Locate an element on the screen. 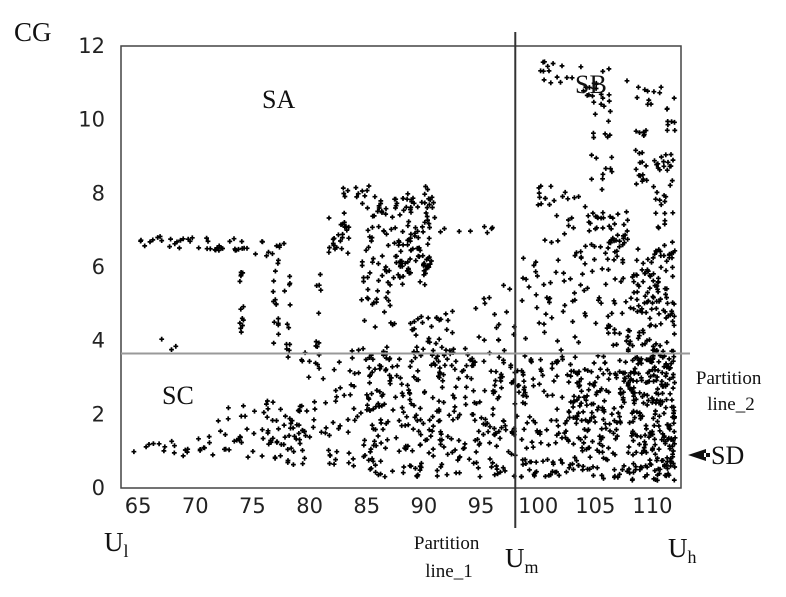  y-tick-label: 6 is located at coordinates (98, 267).